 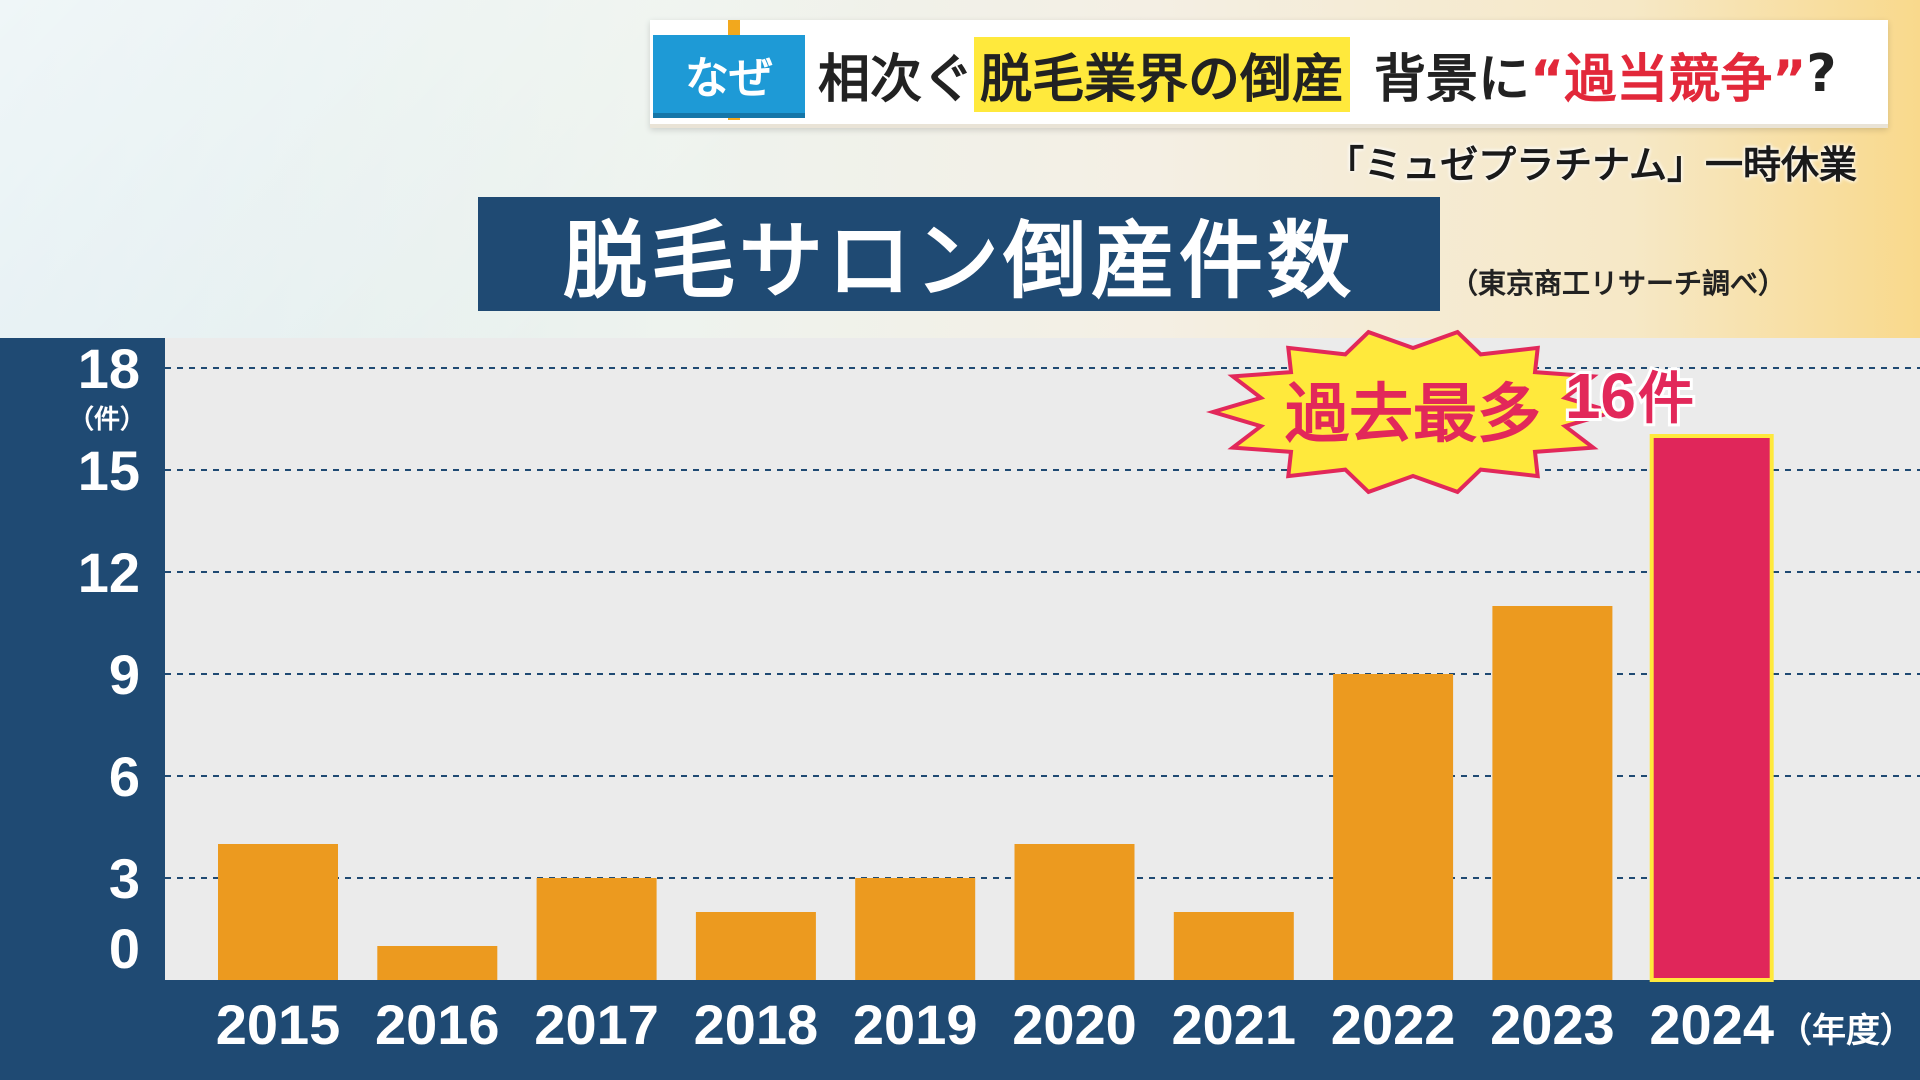 What do you see at coordinates (1600, 396) in the screenshot?
I see `value-label-number: 16` at bounding box center [1600, 396].